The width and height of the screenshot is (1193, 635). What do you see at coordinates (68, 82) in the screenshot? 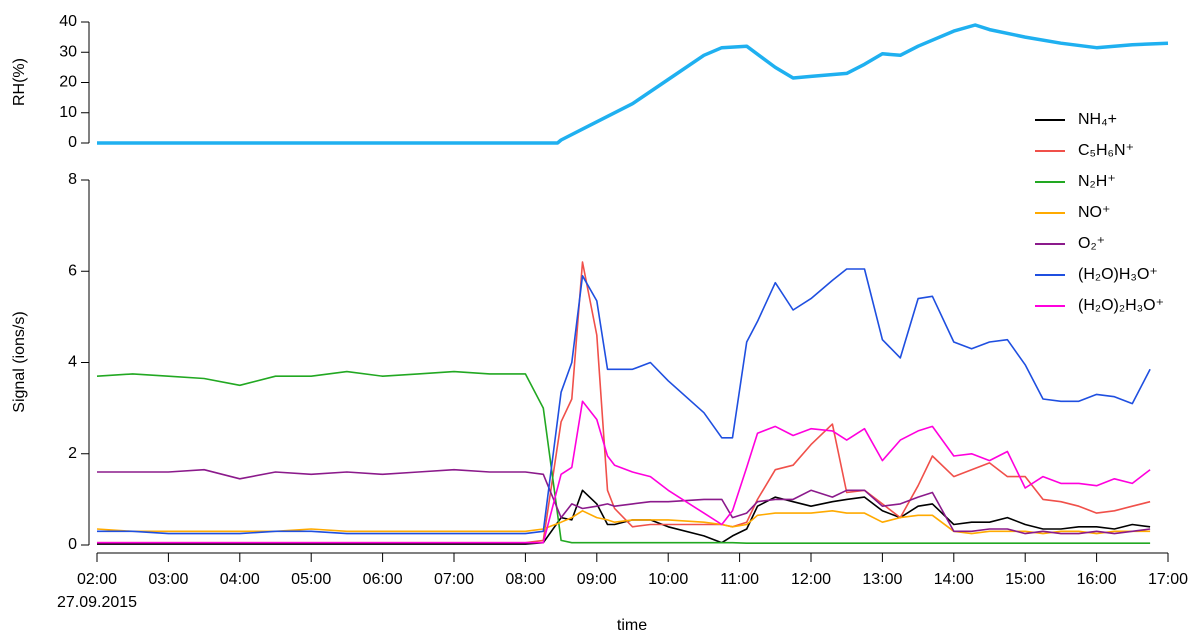
I see `y-tick-label: 20` at bounding box center [68, 82].